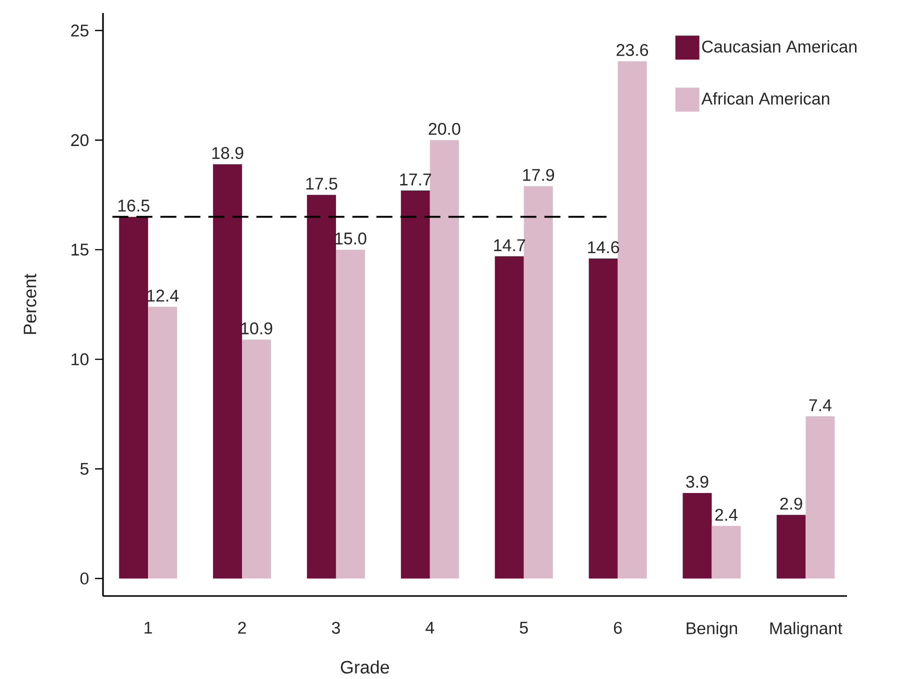 This screenshot has height=679, width=912. I want to click on x-tick-label: Benign, so click(711, 630).